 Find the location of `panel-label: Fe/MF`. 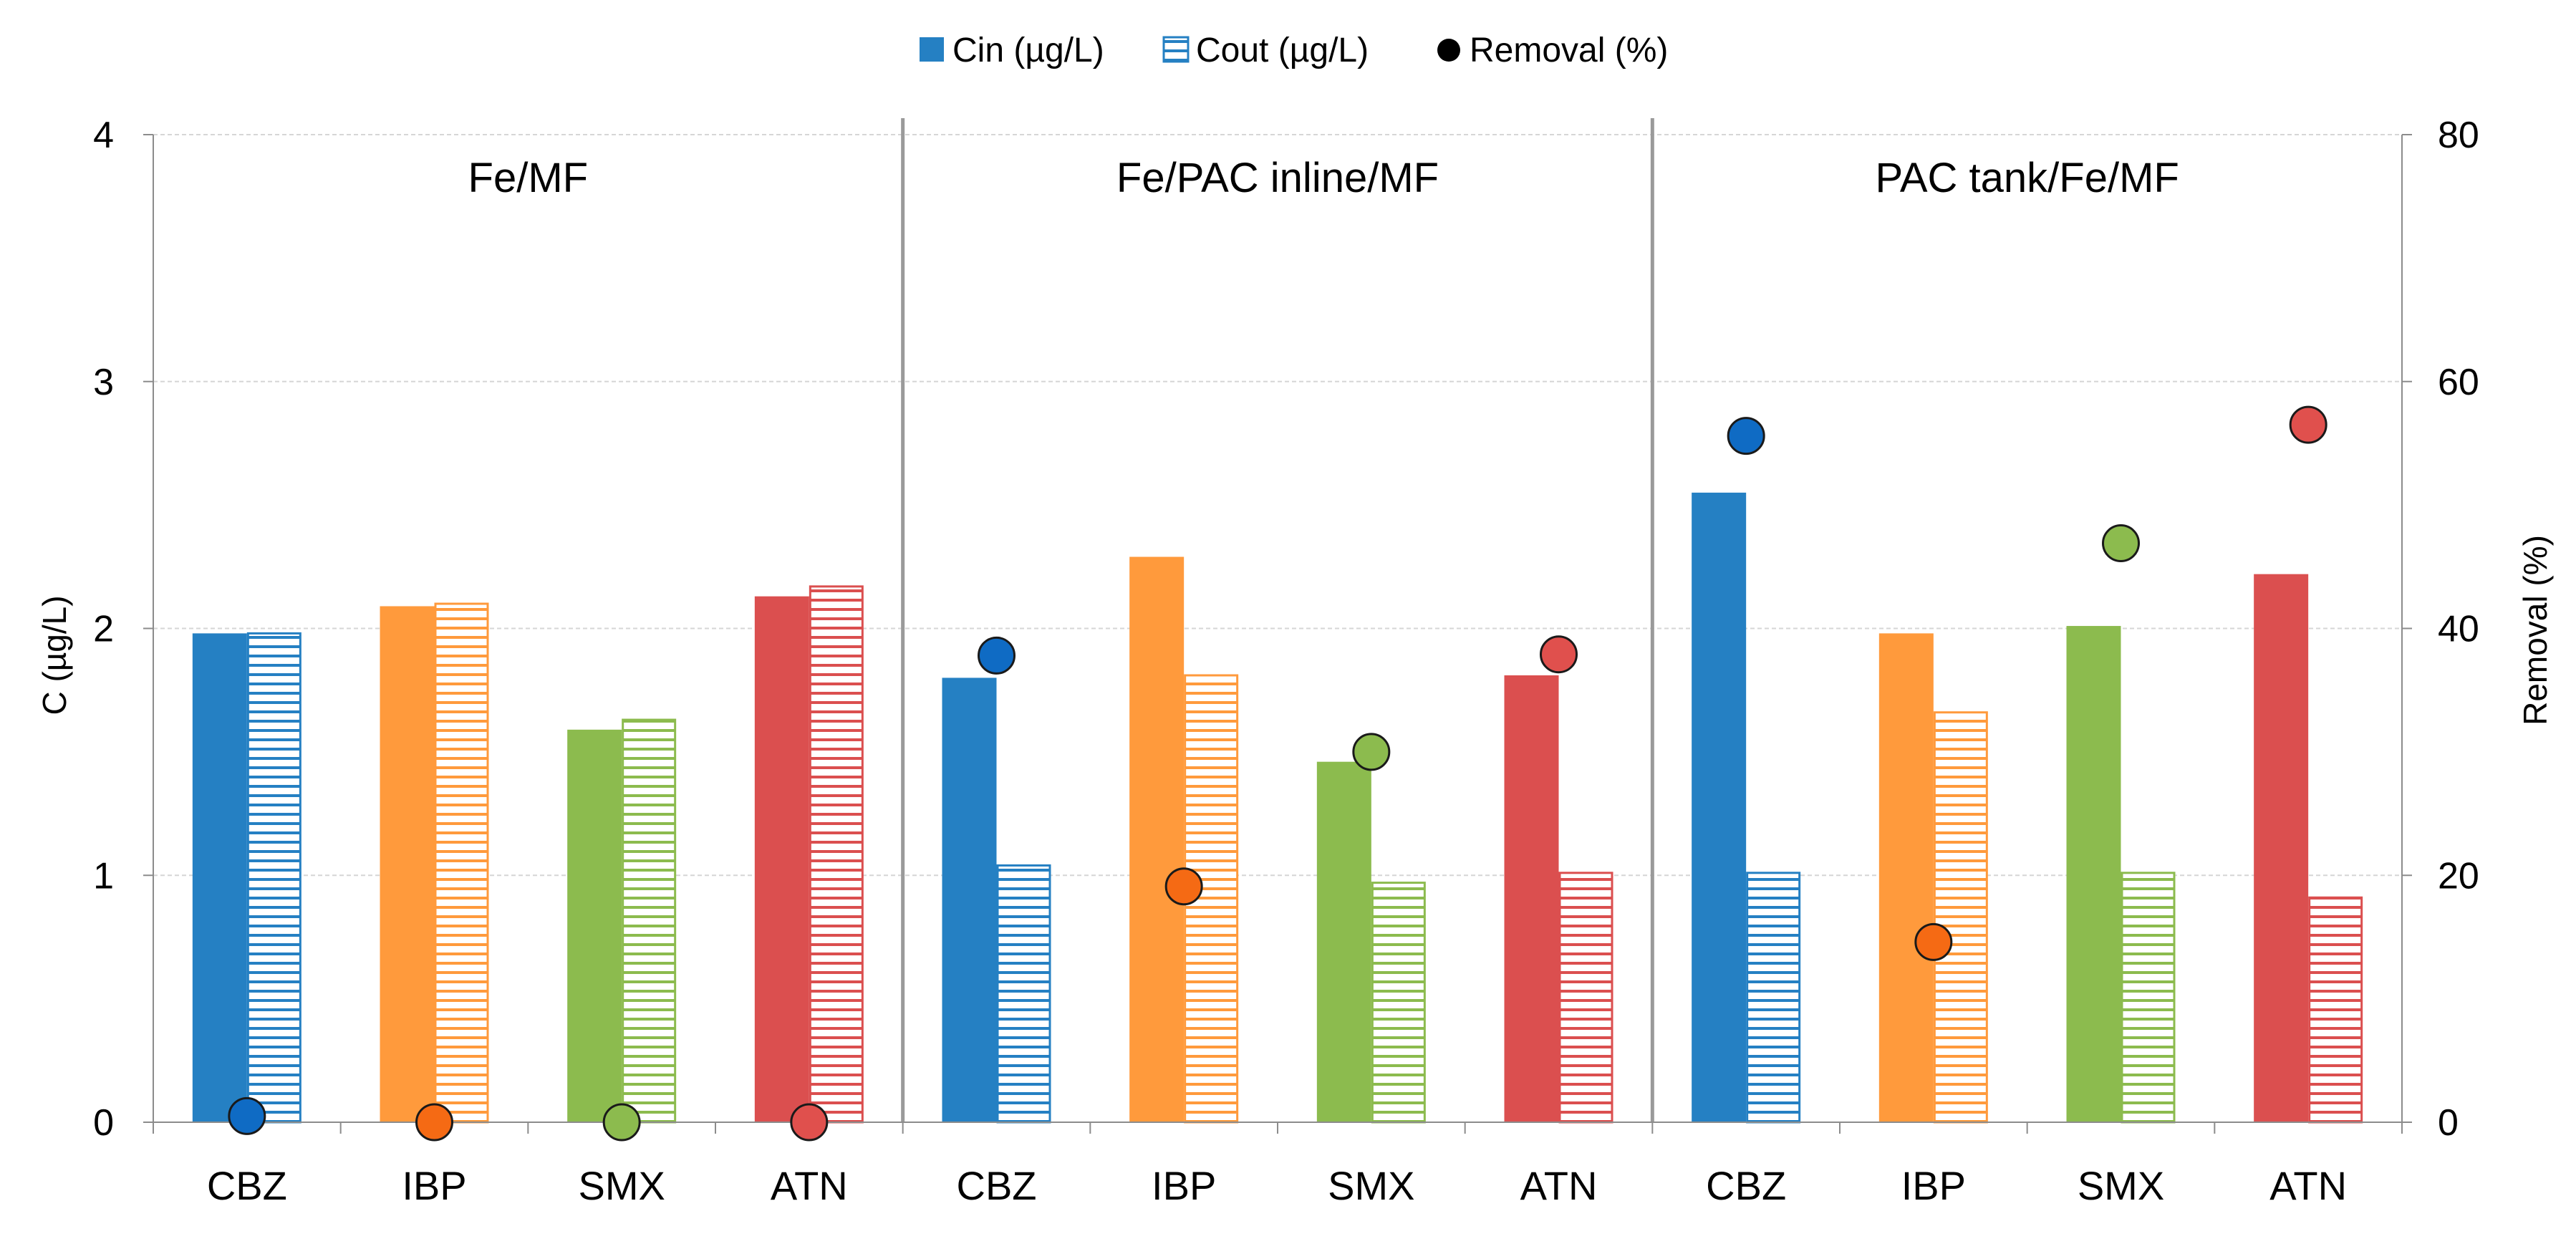

panel-label: Fe/MF is located at coordinates (528, 178).